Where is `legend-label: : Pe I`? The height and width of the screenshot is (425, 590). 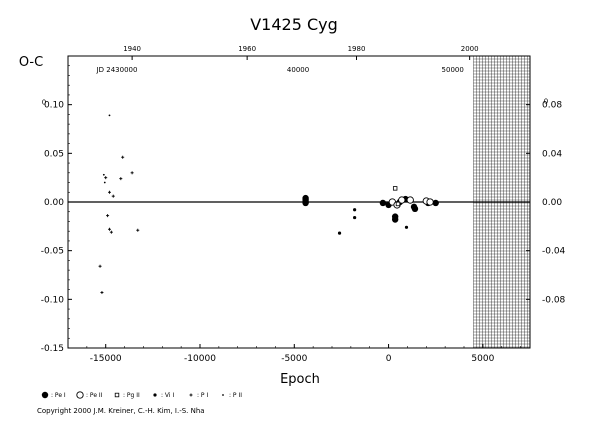 legend-label: : Pe I is located at coordinates (58, 395).